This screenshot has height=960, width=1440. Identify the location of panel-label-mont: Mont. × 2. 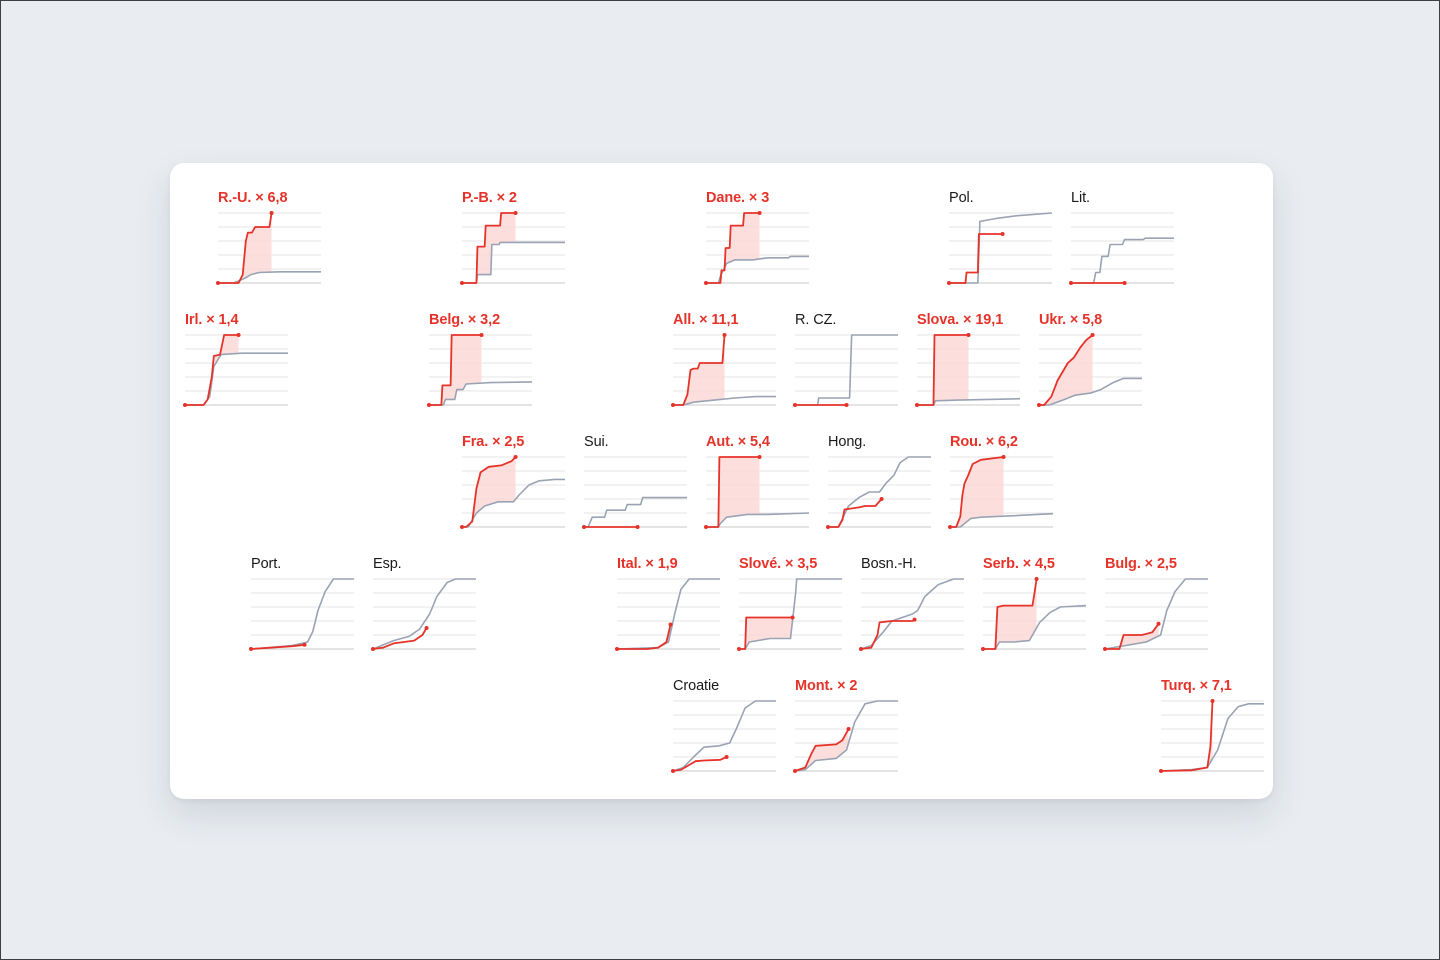
(826, 686).